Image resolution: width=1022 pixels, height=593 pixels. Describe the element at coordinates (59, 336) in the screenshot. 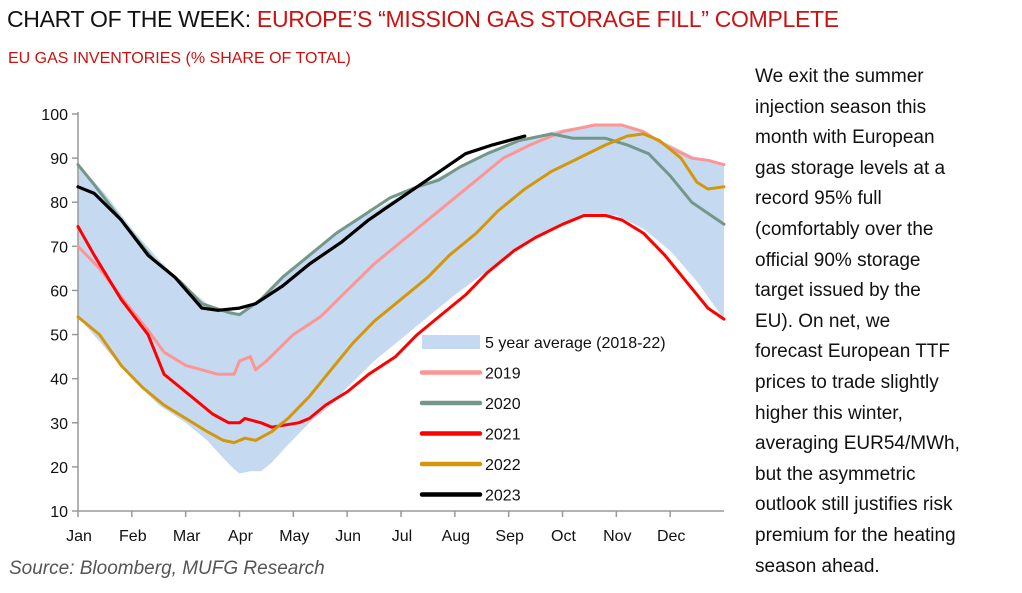

I see `y-tick-label: 50` at that location.